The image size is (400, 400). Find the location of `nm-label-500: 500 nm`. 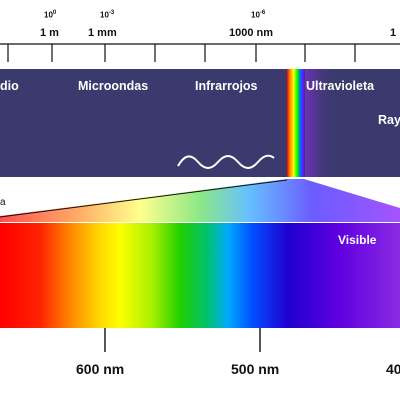

nm-label-500: 500 nm is located at coordinates (255, 369).